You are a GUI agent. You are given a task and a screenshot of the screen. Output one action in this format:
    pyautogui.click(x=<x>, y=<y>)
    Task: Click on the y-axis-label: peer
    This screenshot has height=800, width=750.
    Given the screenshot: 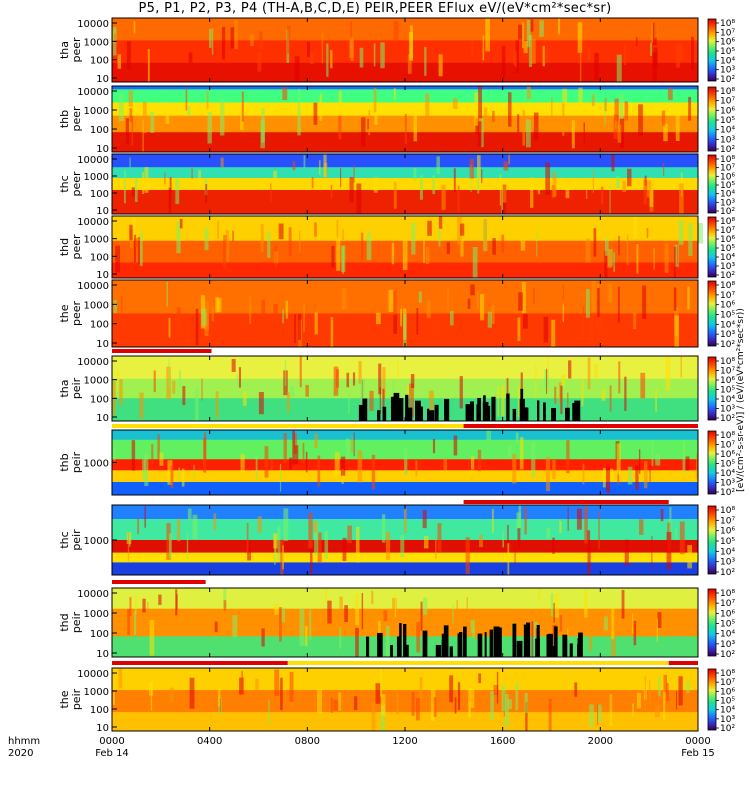 What is the action you would take?
    pyautogui.click(x=76, y=50)
    